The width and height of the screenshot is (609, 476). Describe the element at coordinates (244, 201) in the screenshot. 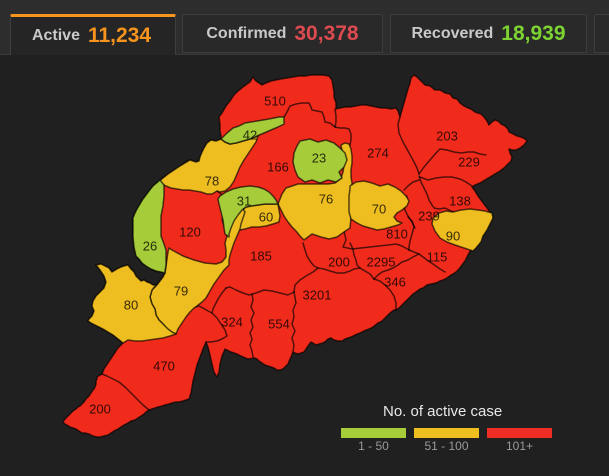

I see `svg-text: 31` at that location.